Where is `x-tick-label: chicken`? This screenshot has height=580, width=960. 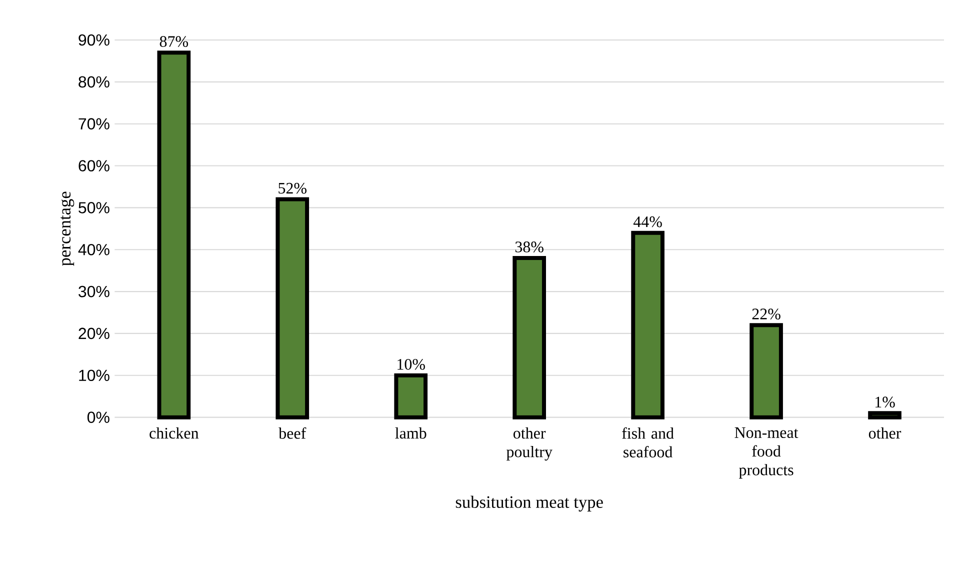 x-tick-label: chicken is located at coordinates (174, 433).